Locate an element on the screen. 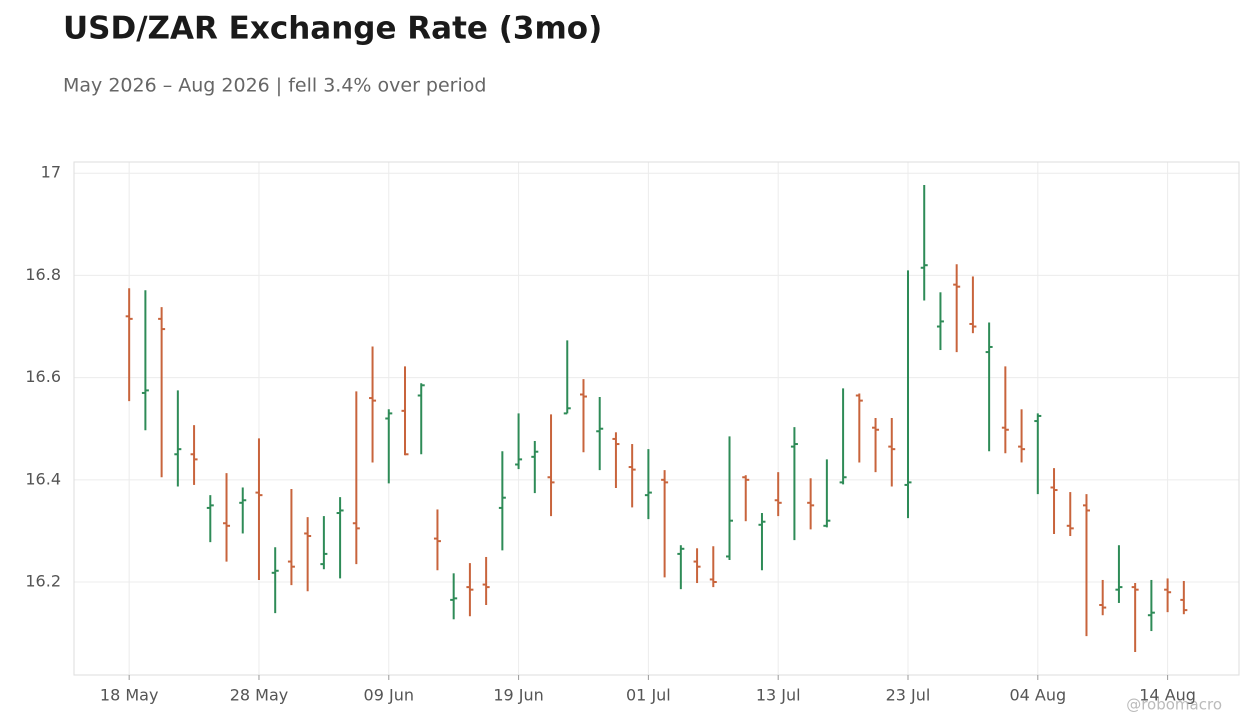  watermark: @robomacro is located at coordinates (1174, 705).